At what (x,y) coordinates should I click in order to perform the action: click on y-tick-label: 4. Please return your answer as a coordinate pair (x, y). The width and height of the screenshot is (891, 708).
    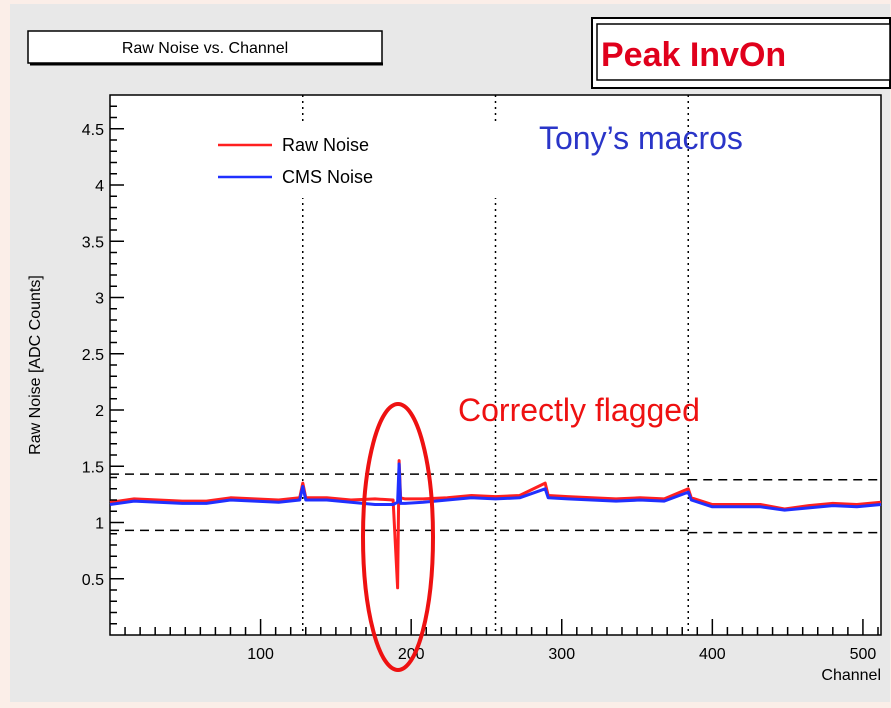
    Looking at the image, I should click on (99, 186).